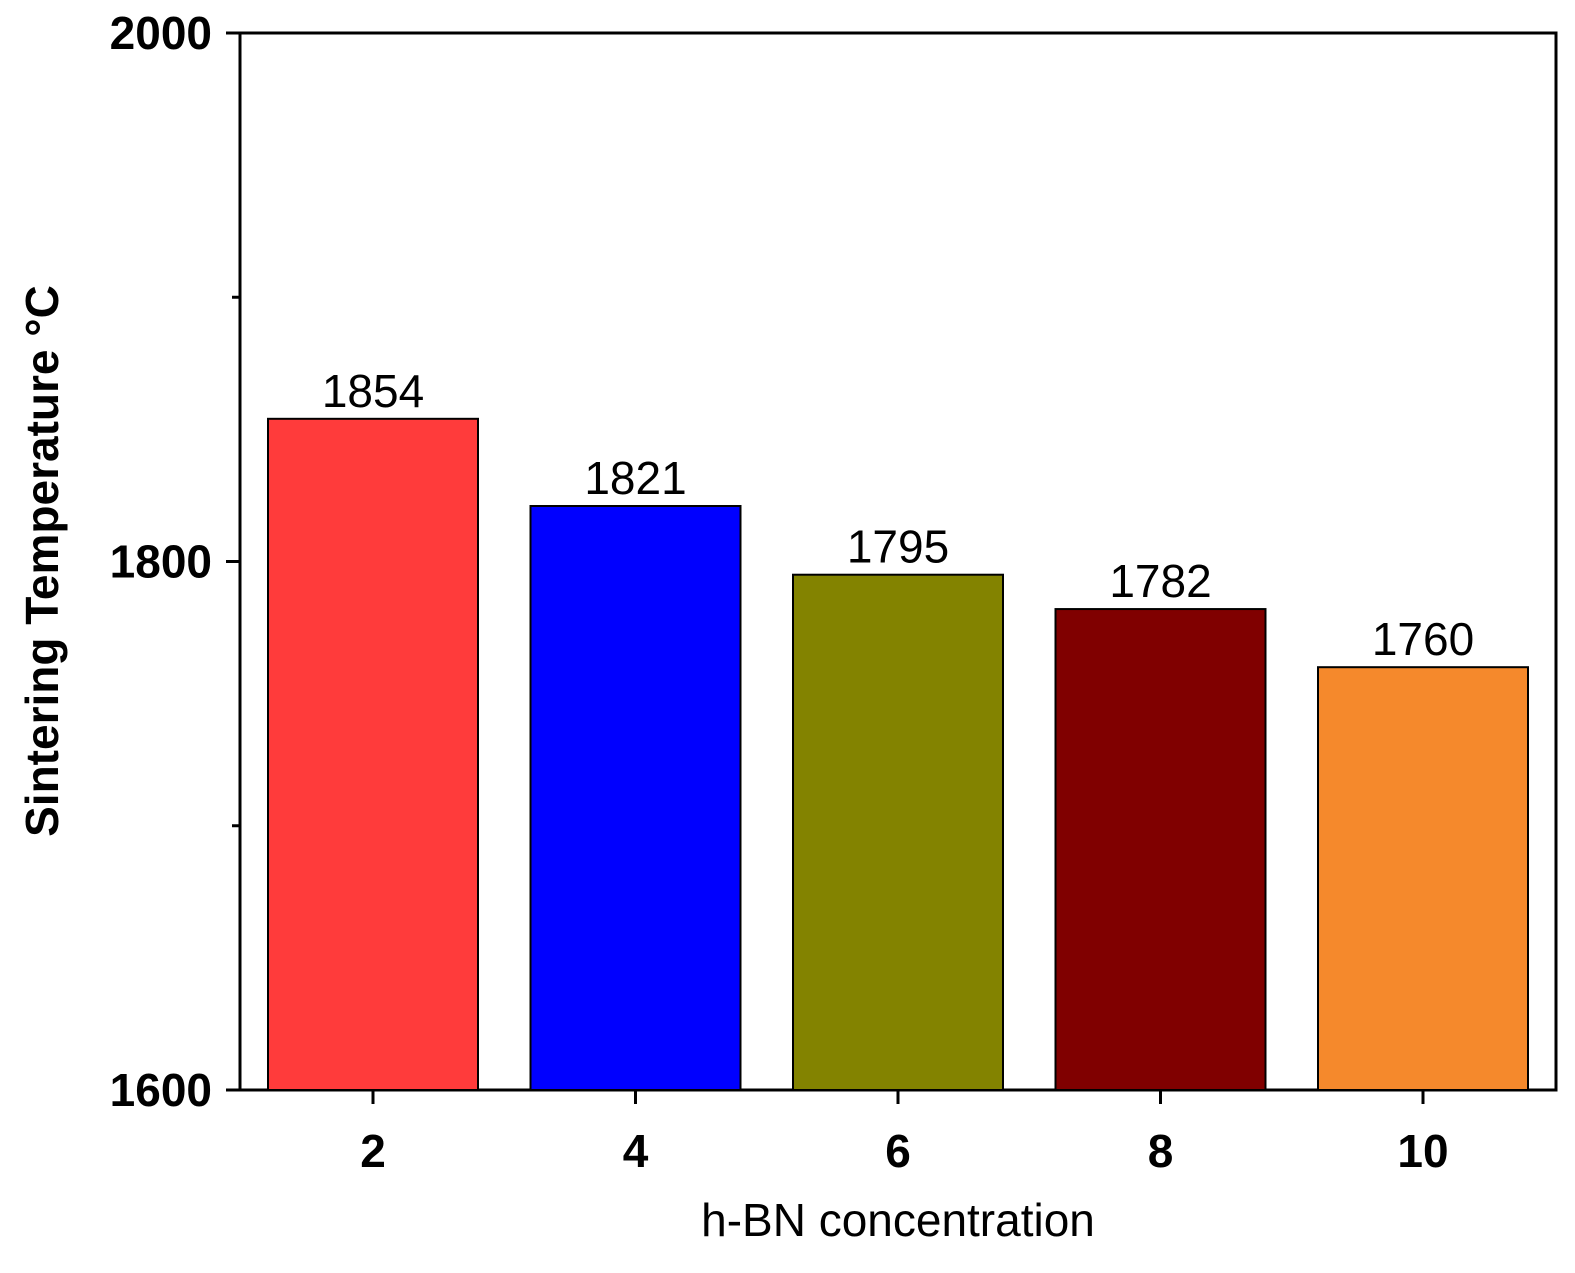 The width and height of the screenshot is (1575, 1273). I want to click on y-axis: 1600 1800 2000, so click(175, 561).